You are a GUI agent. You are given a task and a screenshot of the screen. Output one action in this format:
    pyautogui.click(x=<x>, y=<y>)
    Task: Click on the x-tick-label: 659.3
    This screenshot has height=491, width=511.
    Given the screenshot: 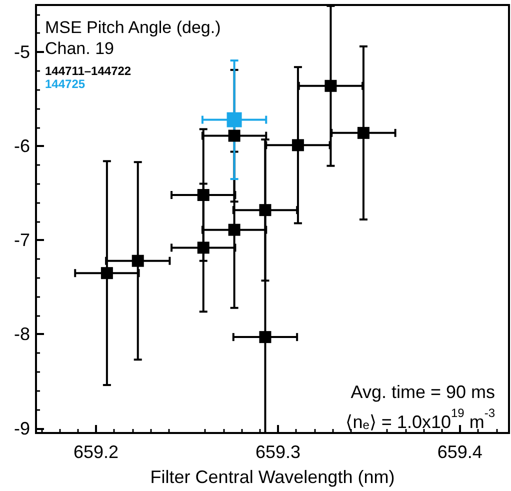 What is the action you would take?
    pyautogui.click(x=277, y=452)
    